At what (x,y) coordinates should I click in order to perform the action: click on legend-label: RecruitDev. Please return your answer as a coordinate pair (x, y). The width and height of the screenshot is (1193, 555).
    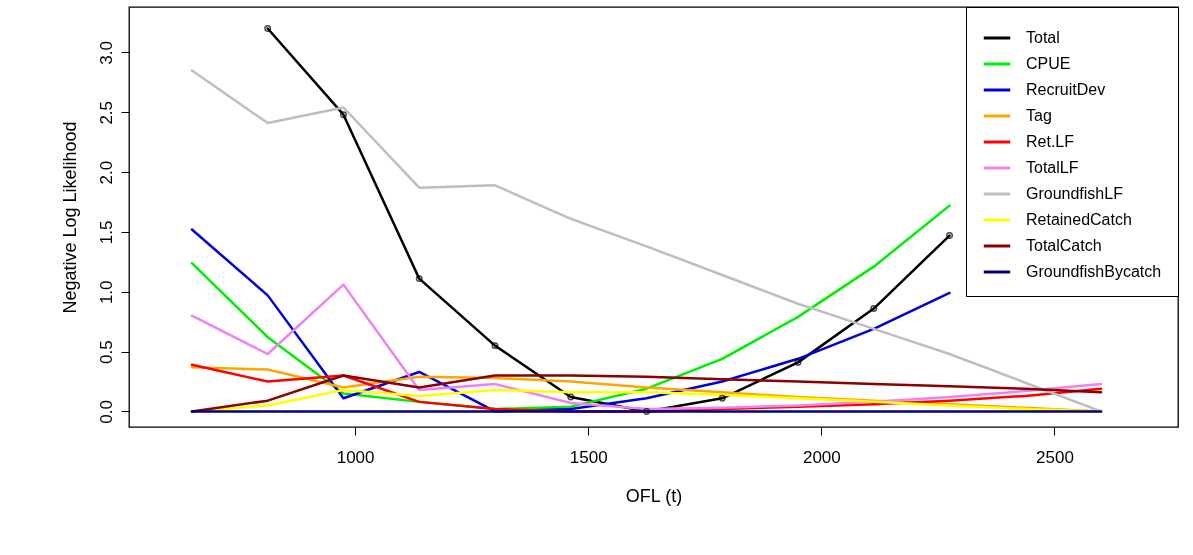
    Looking at the image, I should click on (1066, 89).